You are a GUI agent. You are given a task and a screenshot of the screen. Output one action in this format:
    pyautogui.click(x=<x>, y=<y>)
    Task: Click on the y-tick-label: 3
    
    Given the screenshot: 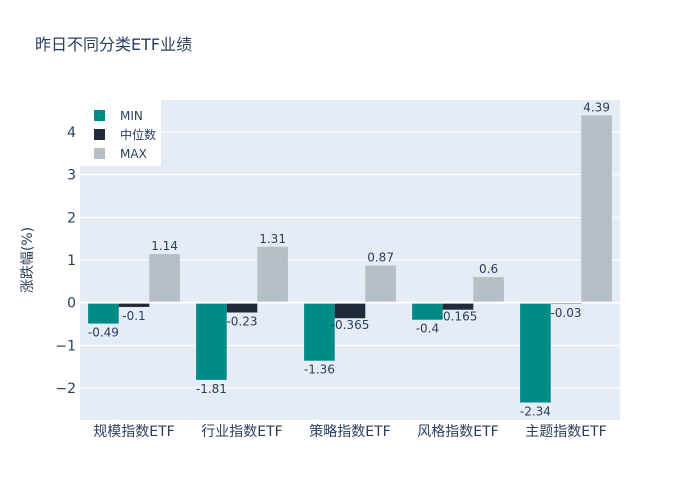 What is the action you would take?
    pyautogui.click(x=71, y=176)
    